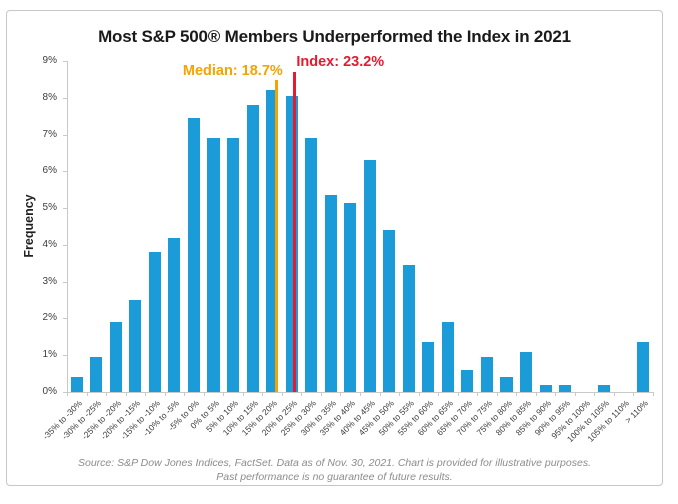 The width and height of the screenshot is (678, 504). I want to click on y-tick-label: 0%, so click(49, 391).